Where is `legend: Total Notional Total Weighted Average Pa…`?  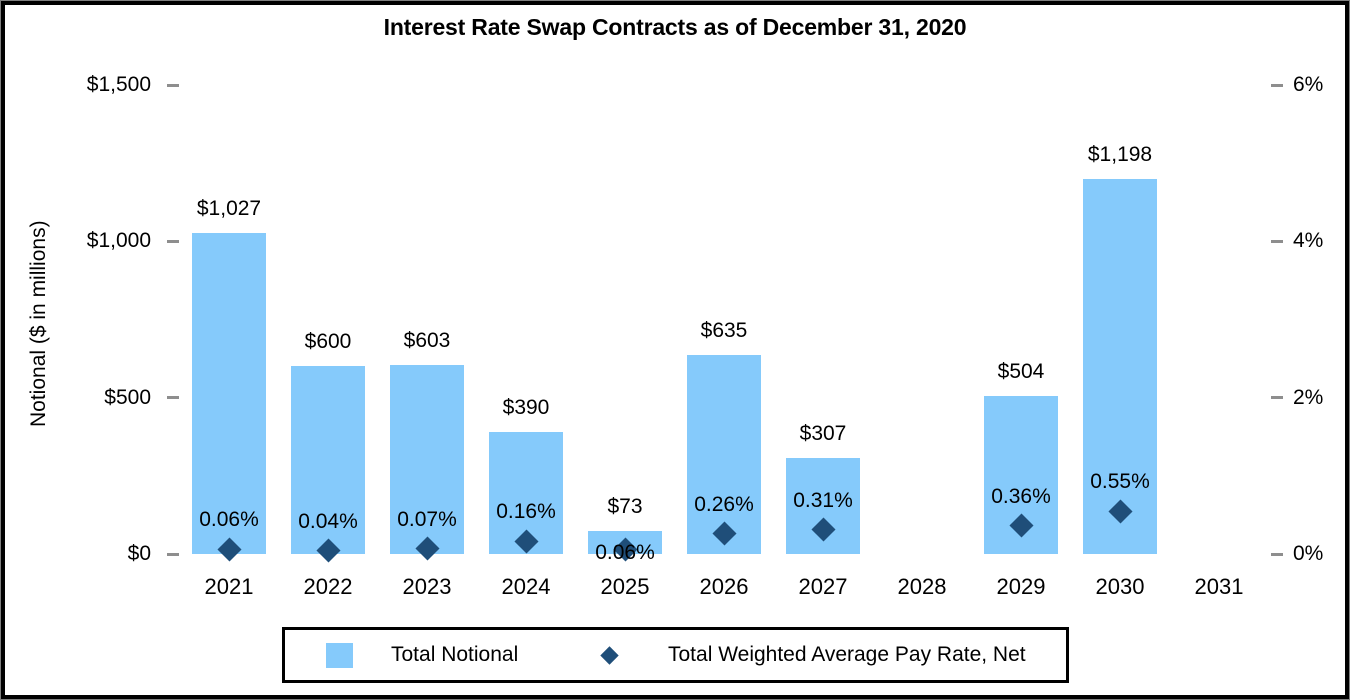
legend: Total Notional Total Weighted Average Pa… is located at coordinates (675, 655).